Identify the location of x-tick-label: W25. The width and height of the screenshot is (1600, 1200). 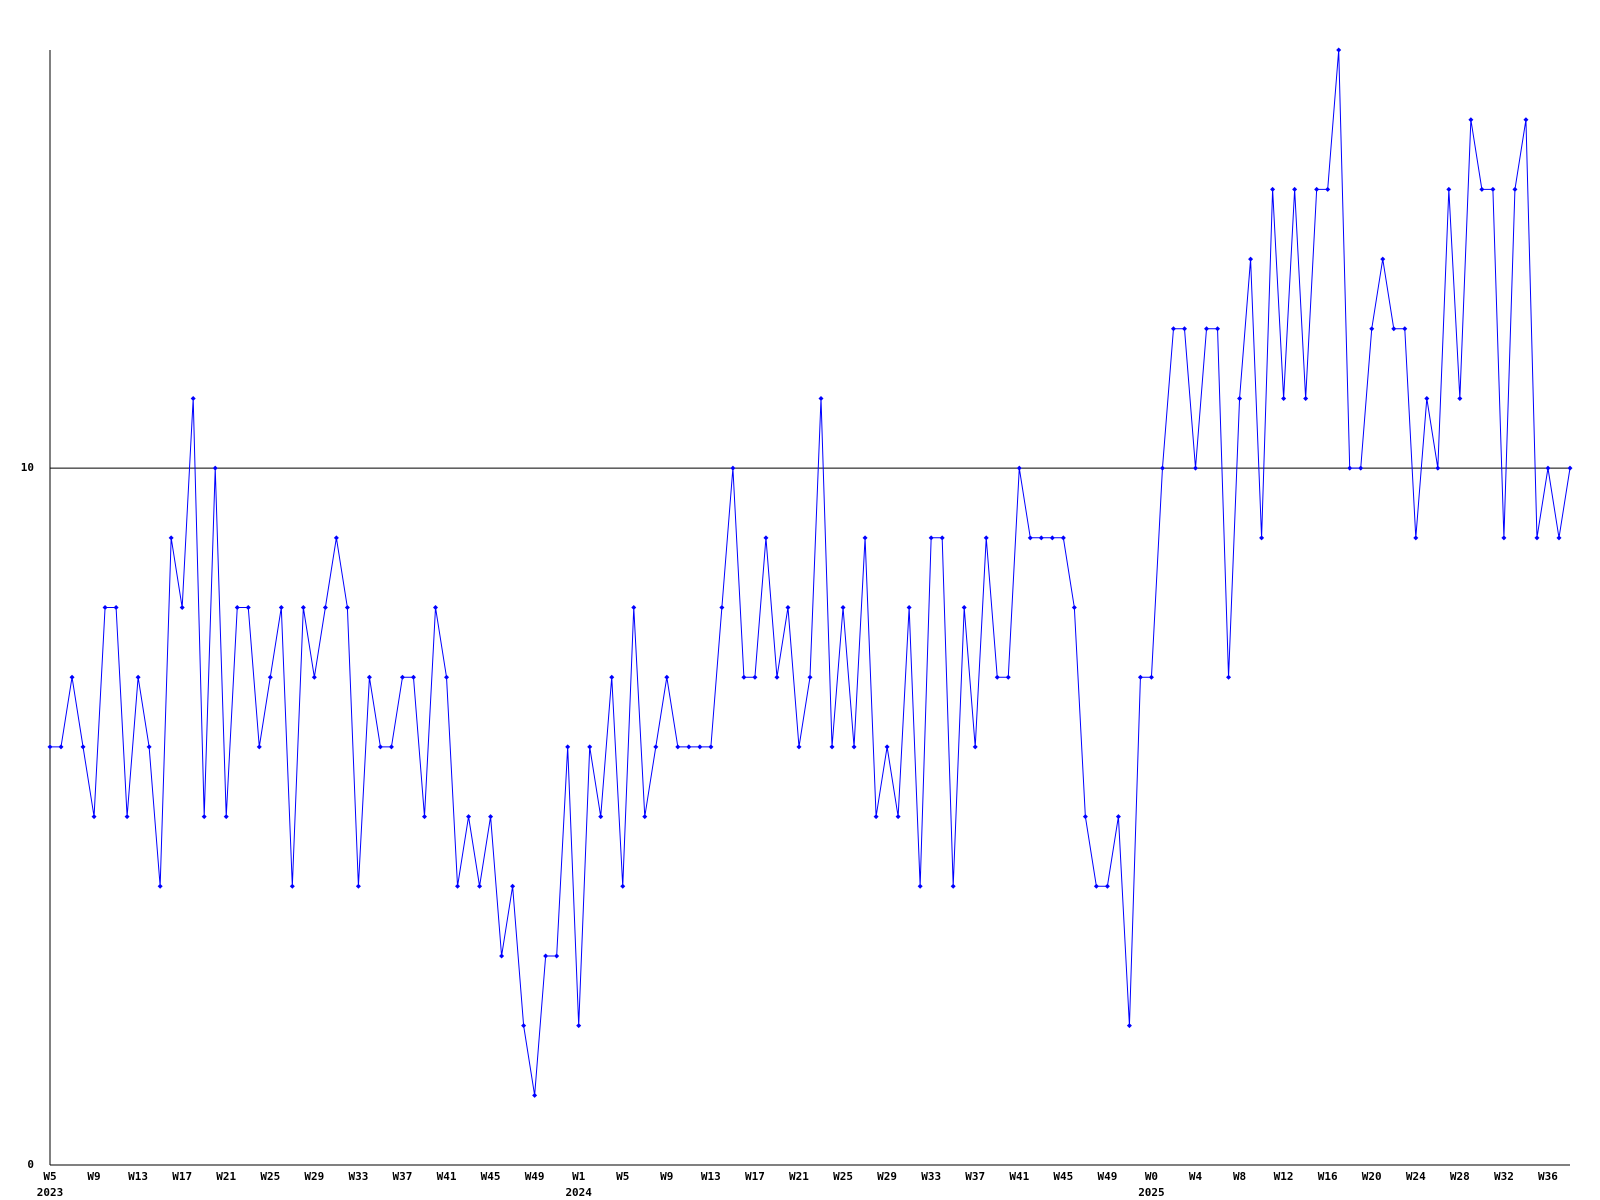
(270, 1176).